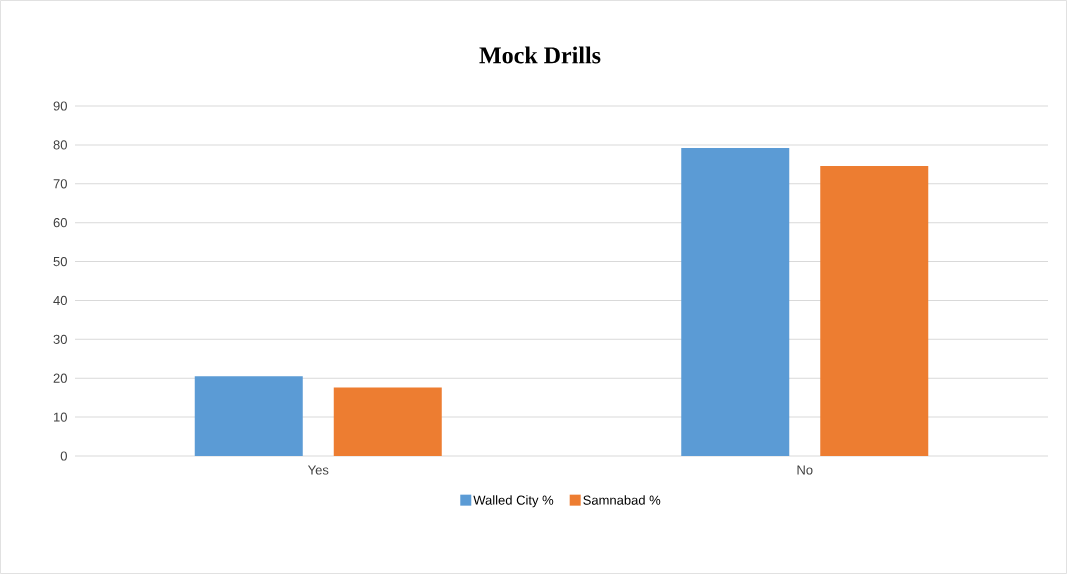 The image size is (1067, 574). Describe the element at coordinates (540, 55) in the screenshot. I see `chart-title: Mock Drills` at that location.